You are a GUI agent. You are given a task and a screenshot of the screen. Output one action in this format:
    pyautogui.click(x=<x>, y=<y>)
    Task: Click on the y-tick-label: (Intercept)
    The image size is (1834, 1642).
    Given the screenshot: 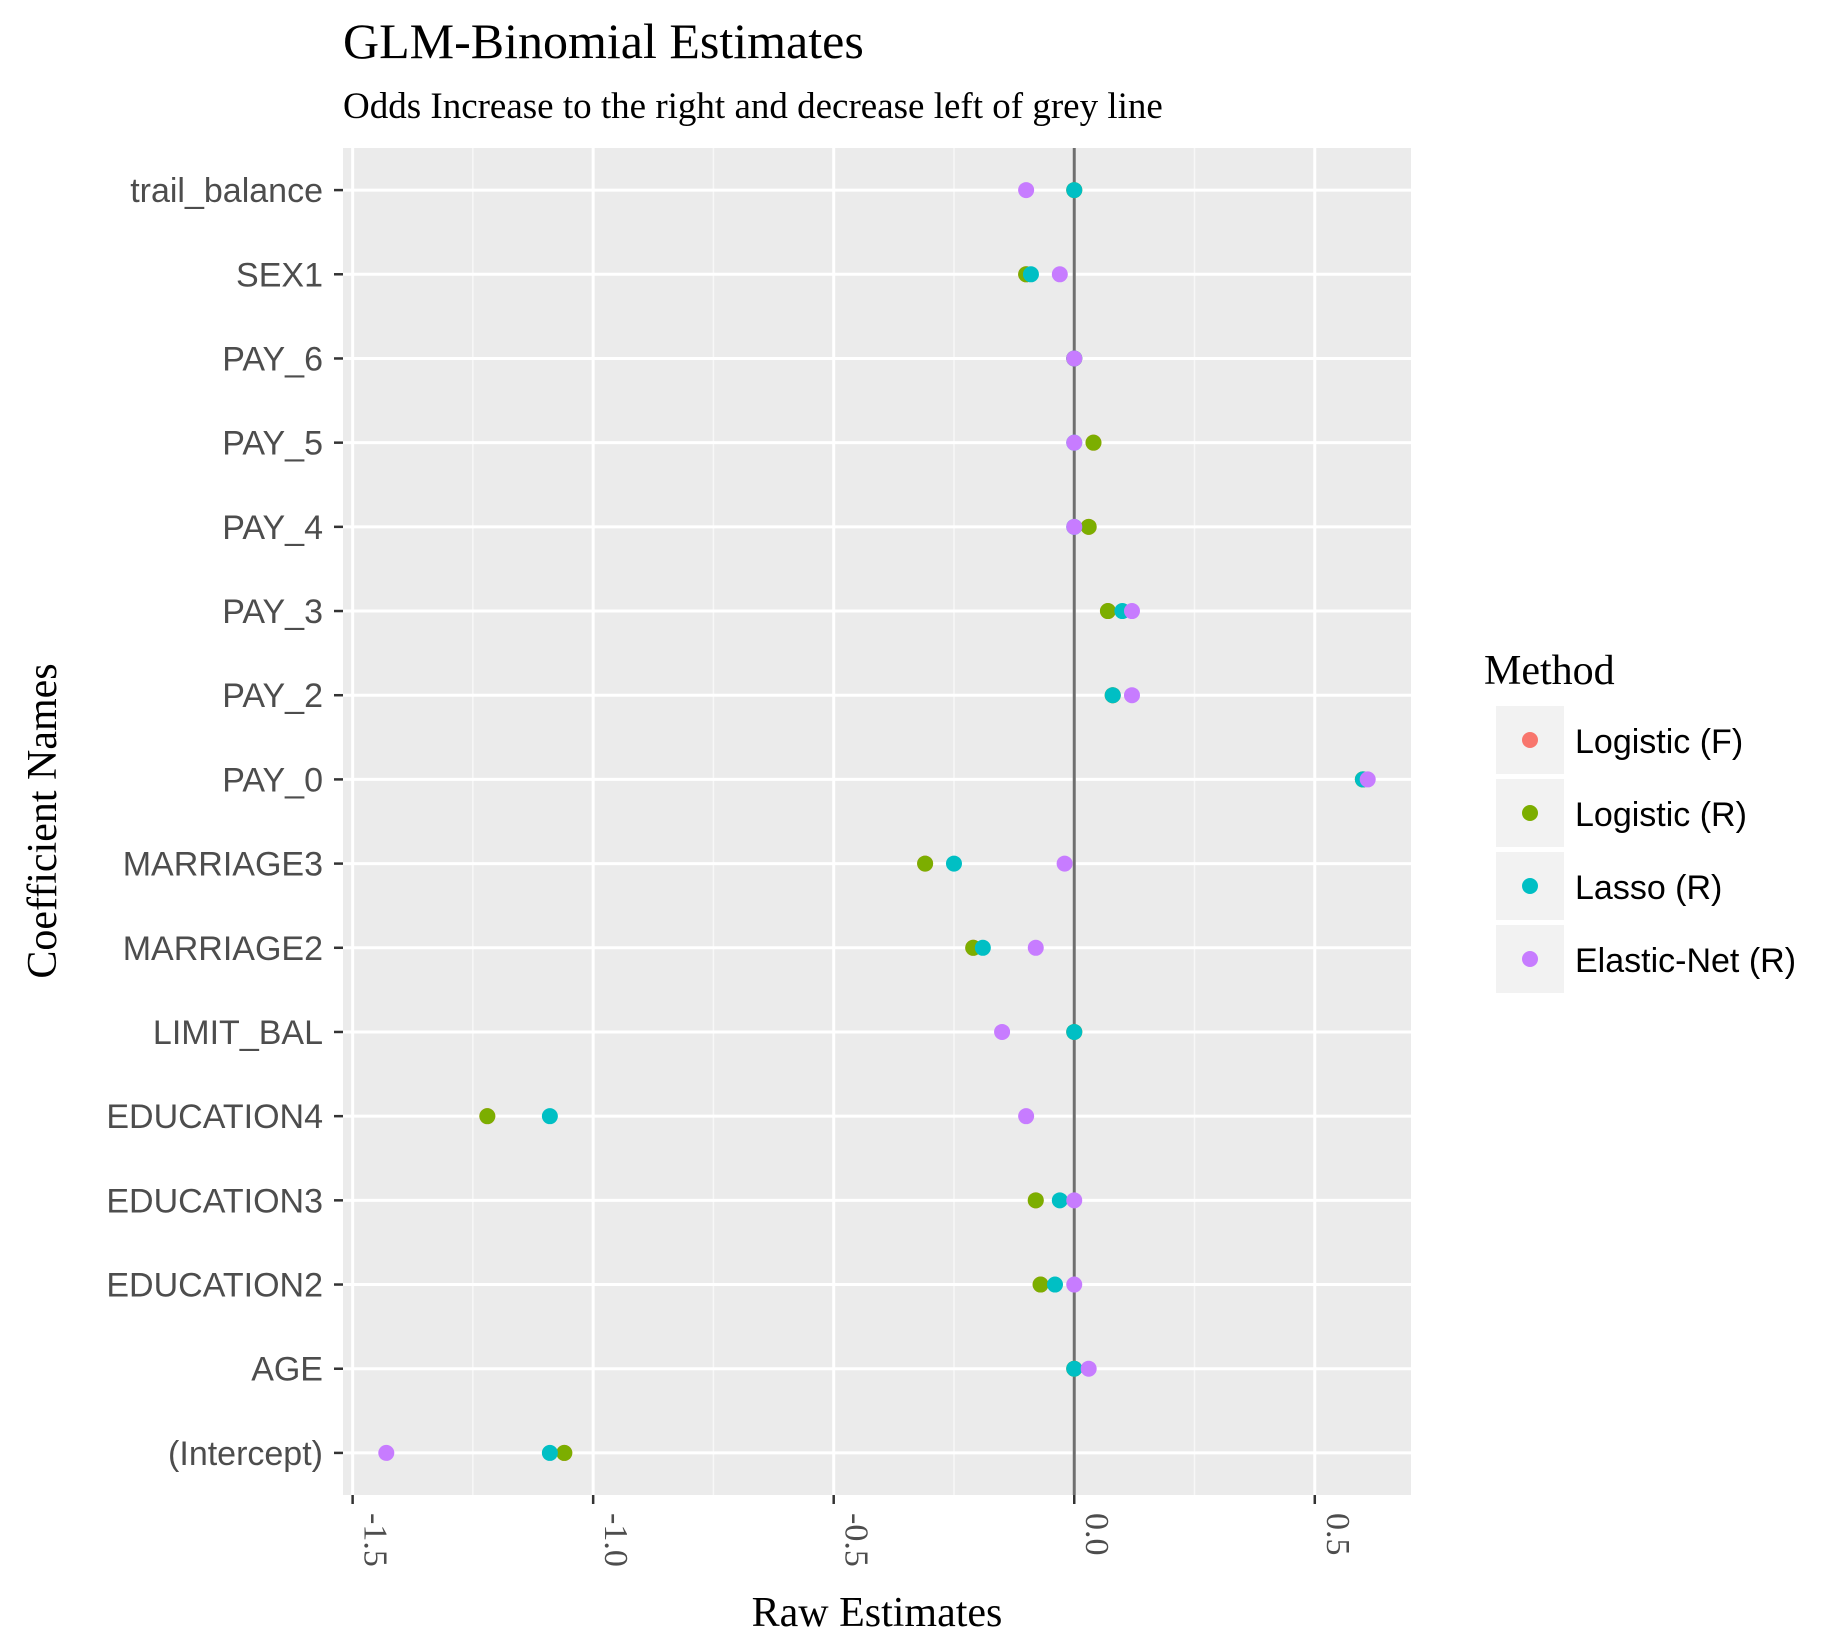 What is the action you would take?
    pyautogui.click(x=245, y=1454)
    